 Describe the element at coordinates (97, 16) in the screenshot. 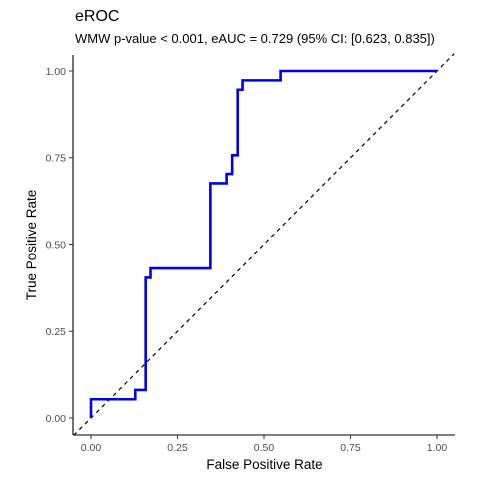

I see `chart-title: eROC` at that location.